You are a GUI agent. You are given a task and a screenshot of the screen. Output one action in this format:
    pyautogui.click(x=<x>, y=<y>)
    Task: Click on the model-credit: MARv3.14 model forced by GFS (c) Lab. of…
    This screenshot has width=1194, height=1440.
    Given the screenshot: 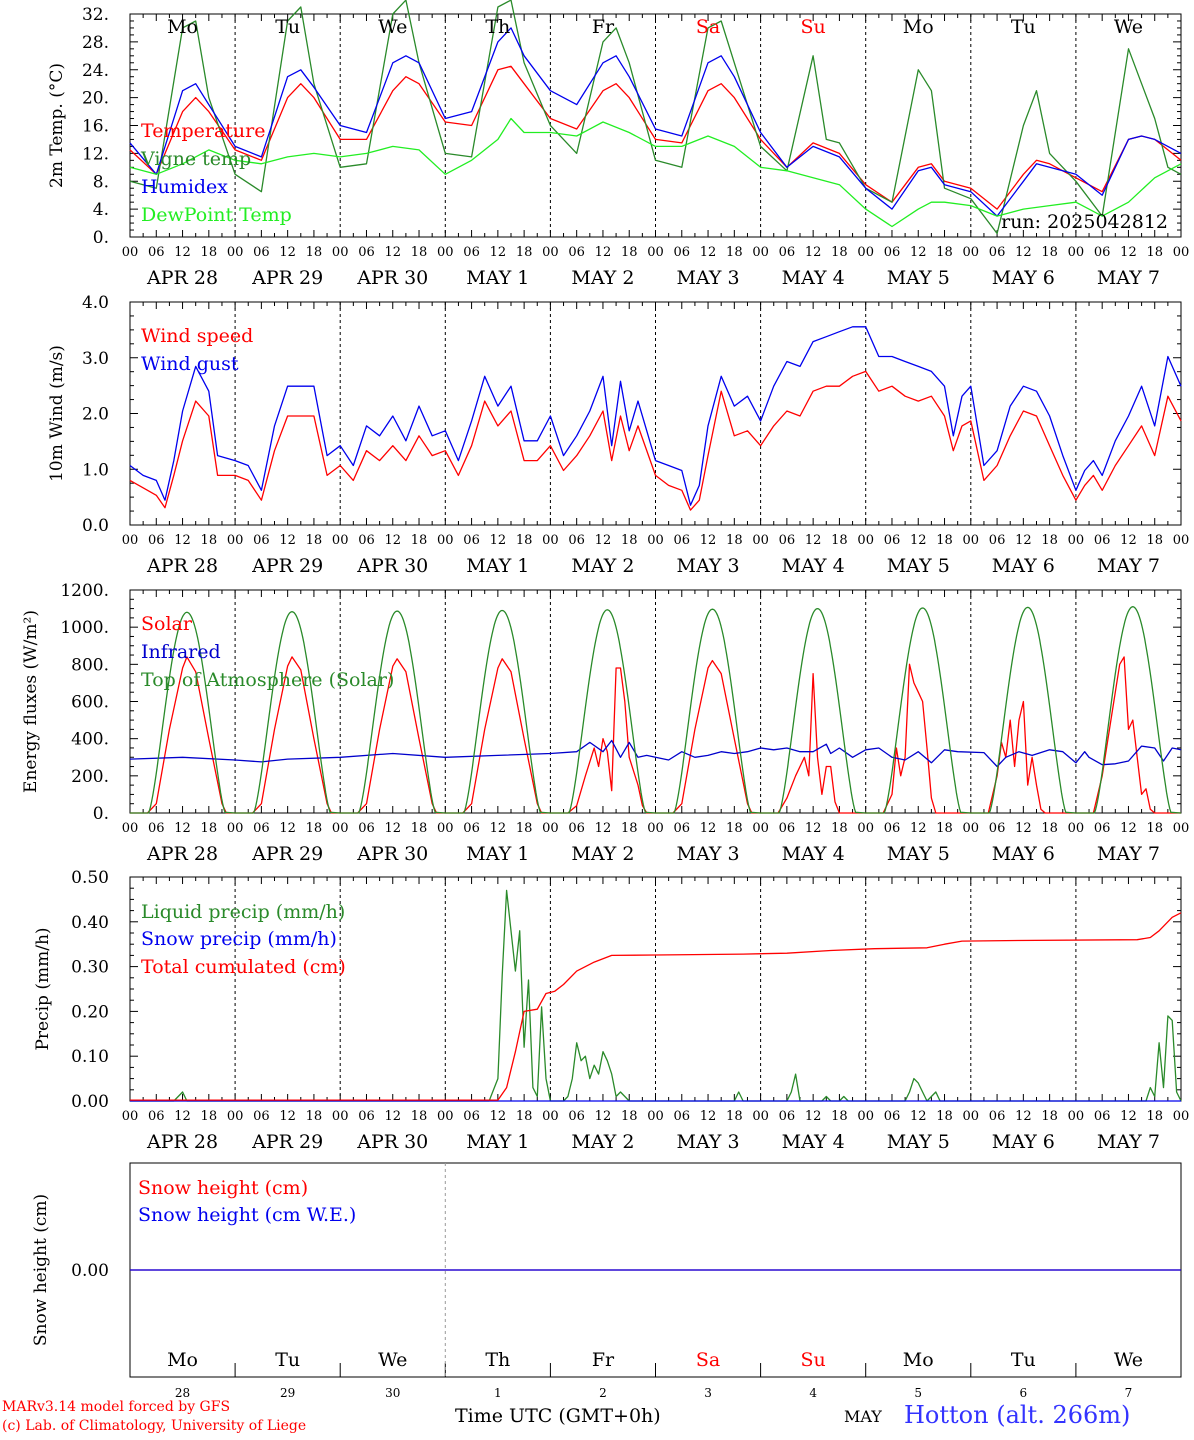 What is the action you would take?
    pyautogui.click(x=154, y=1417)
    